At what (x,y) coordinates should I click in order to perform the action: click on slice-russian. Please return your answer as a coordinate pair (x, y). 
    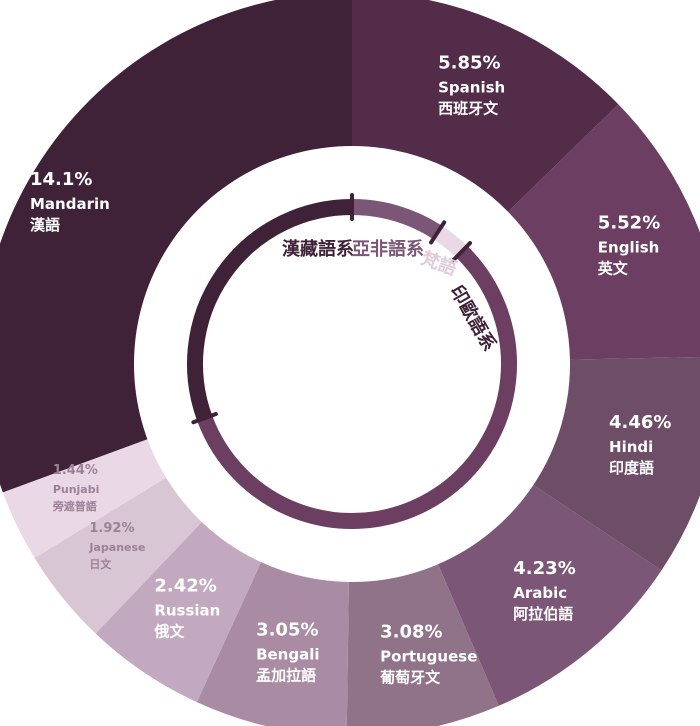
    Looking at the image, I should click on (178, 612).